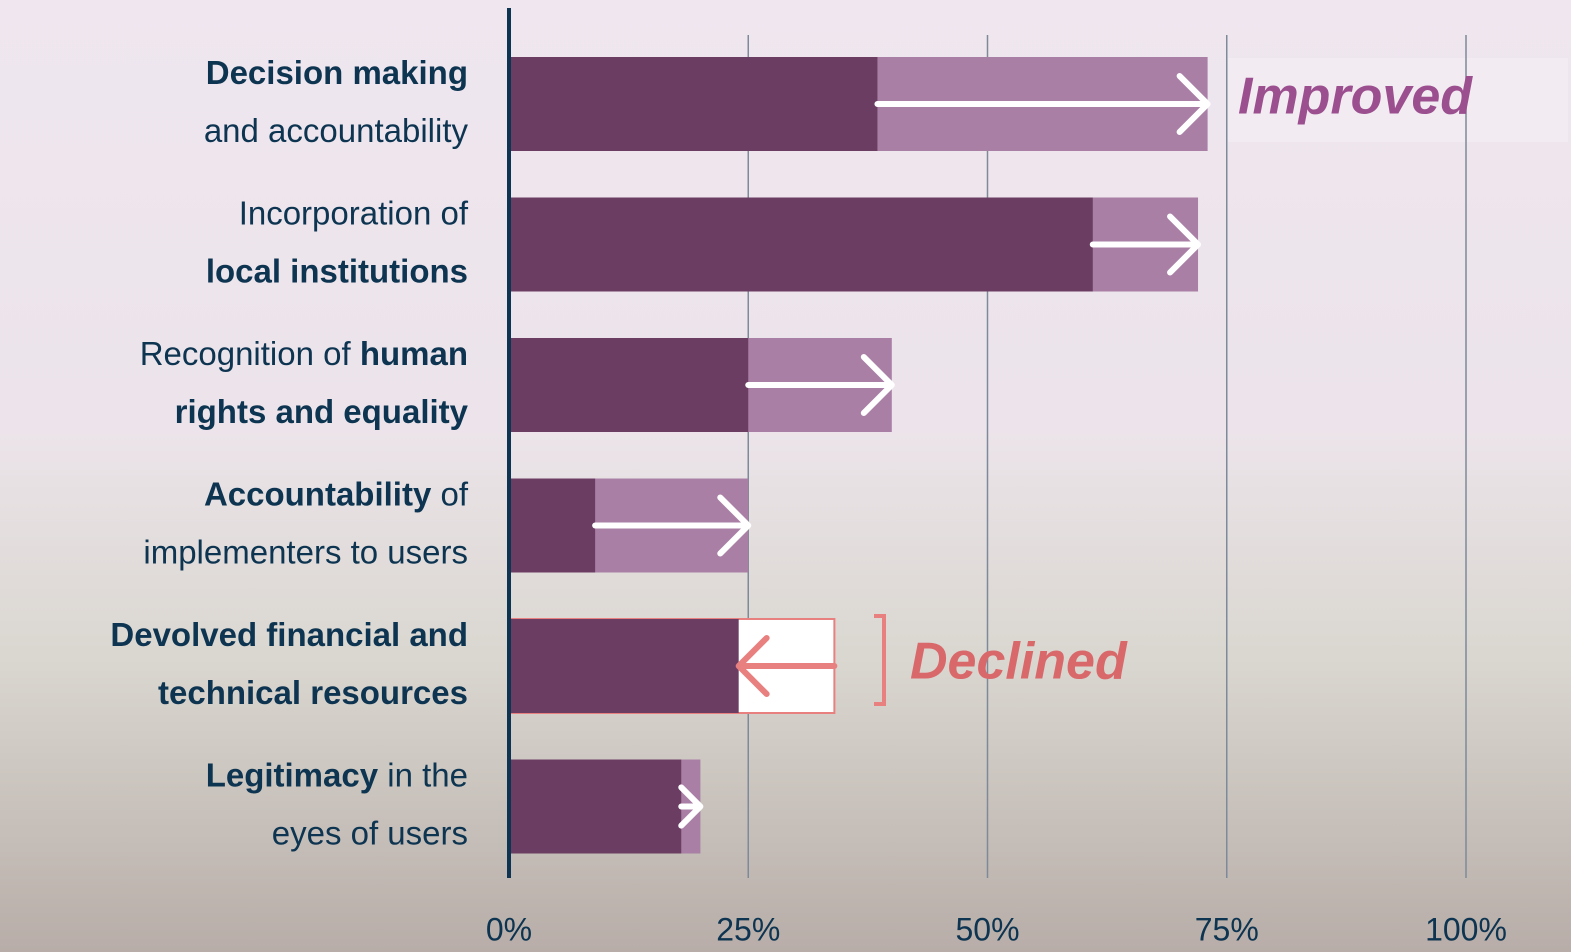  I want to click on category-label: Recognition of human, so click(304, 353).